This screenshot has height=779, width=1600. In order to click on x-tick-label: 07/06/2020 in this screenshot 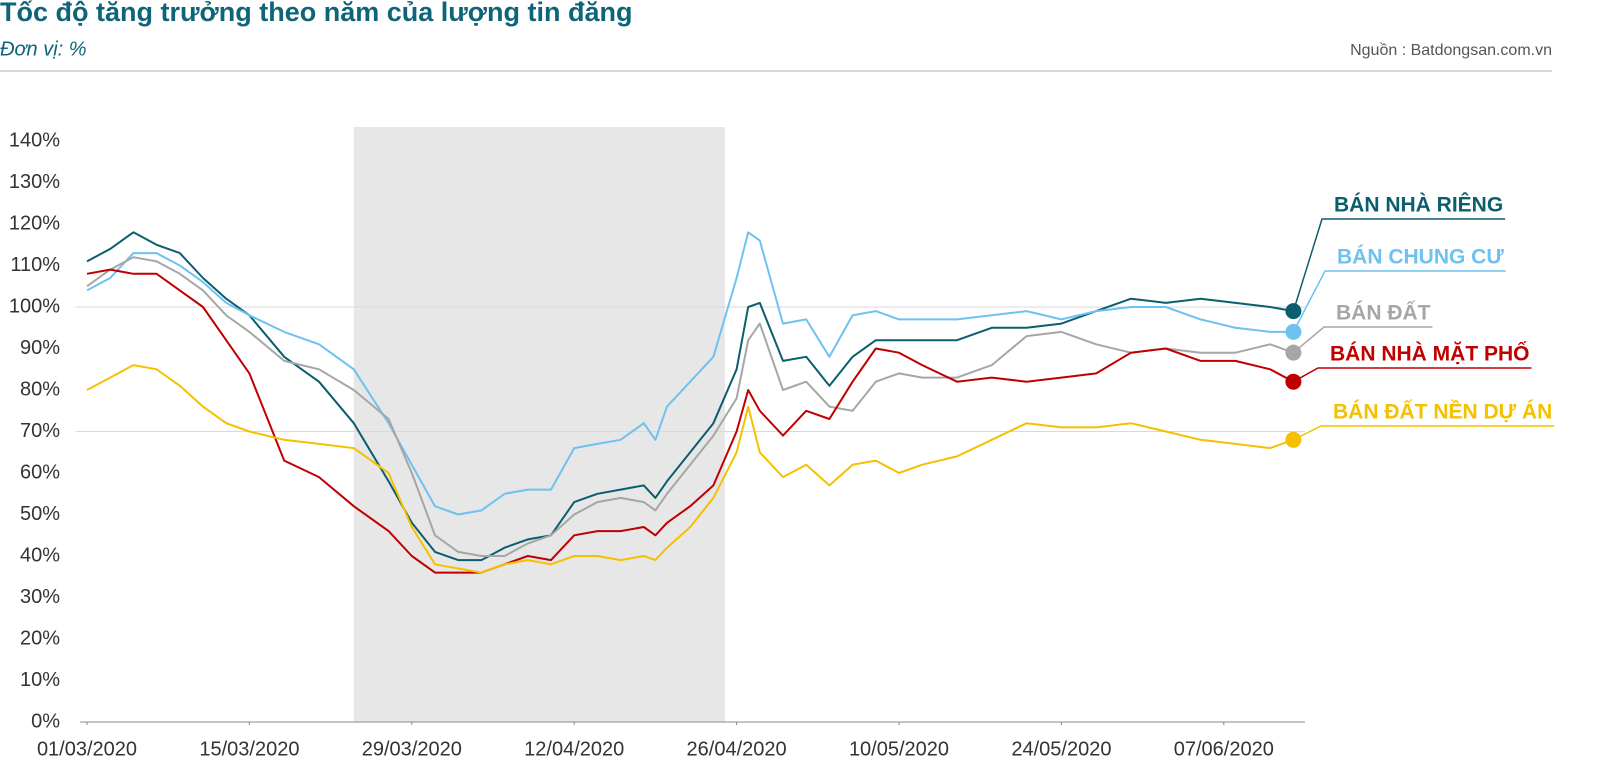, I will do `click(1224, 749)`.